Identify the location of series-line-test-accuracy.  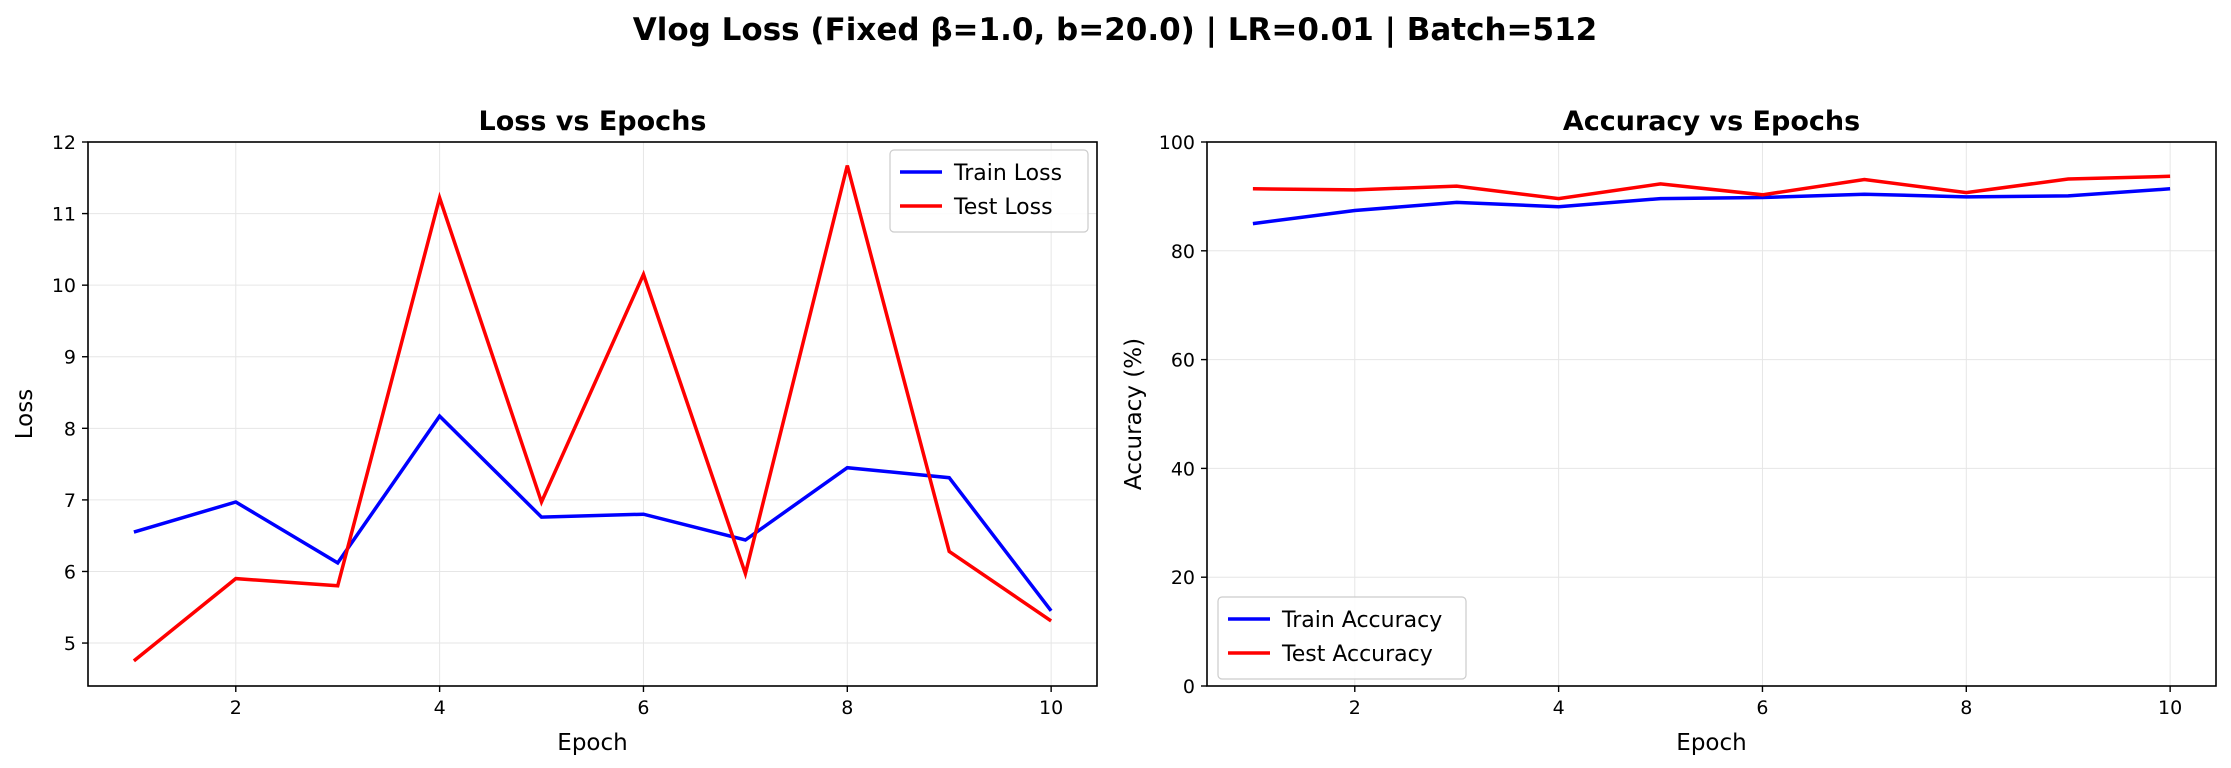
(1711, 187).